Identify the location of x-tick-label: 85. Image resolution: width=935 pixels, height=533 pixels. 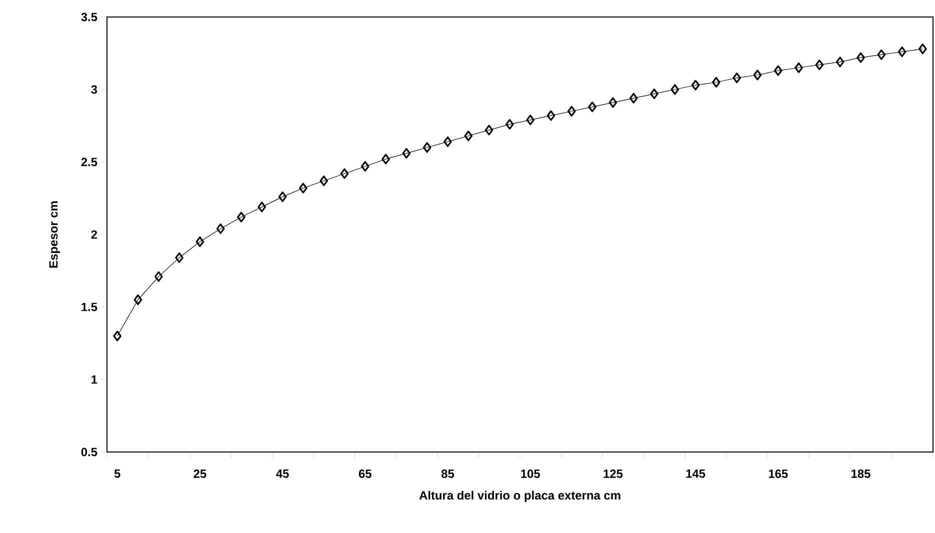
(447, 474).